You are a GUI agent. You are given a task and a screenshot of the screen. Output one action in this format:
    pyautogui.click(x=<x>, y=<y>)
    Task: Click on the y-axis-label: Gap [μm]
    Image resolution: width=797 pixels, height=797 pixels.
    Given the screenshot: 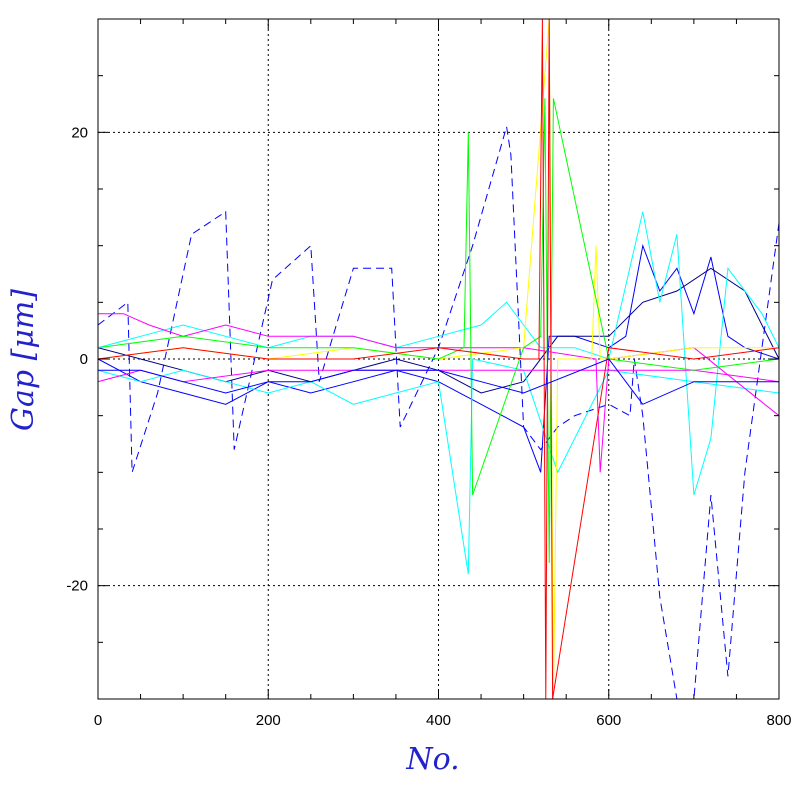 What is the action you would take?
    pyautogui.click(x=23, y=360)
    